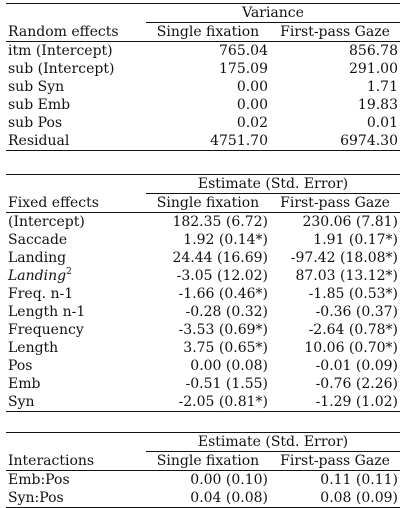 This screenshot has width=410, height=508. I want to click on fixed-first-pass-gaze-value: 1.91 (0.17*), so click(356, 240).